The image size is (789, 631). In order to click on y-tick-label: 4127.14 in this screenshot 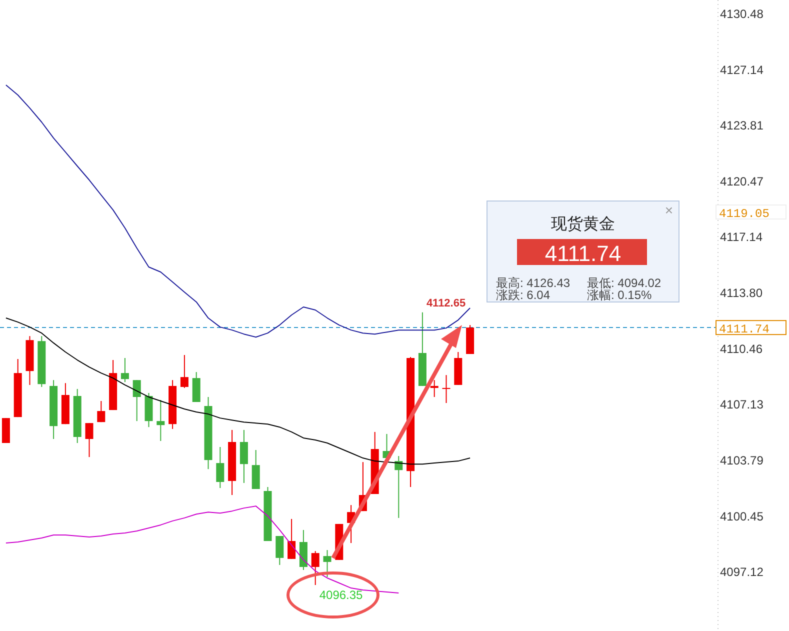, I will do `click(742, 69)`.